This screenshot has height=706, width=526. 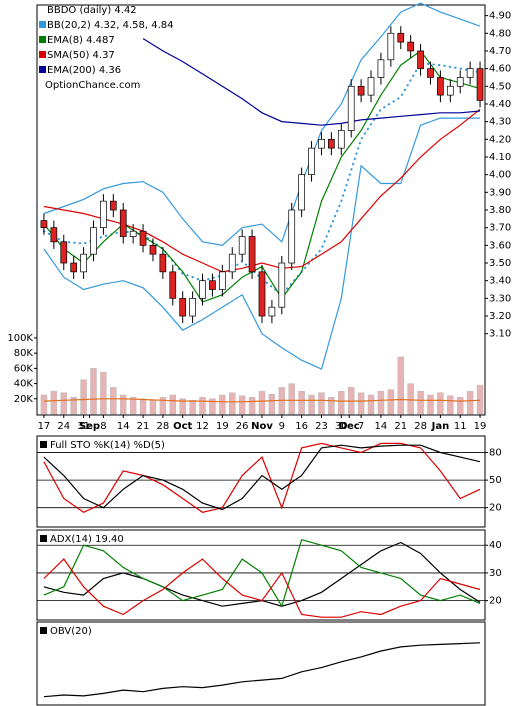 I want to click on x-tick-label: 30, so click(x=341, y=426).